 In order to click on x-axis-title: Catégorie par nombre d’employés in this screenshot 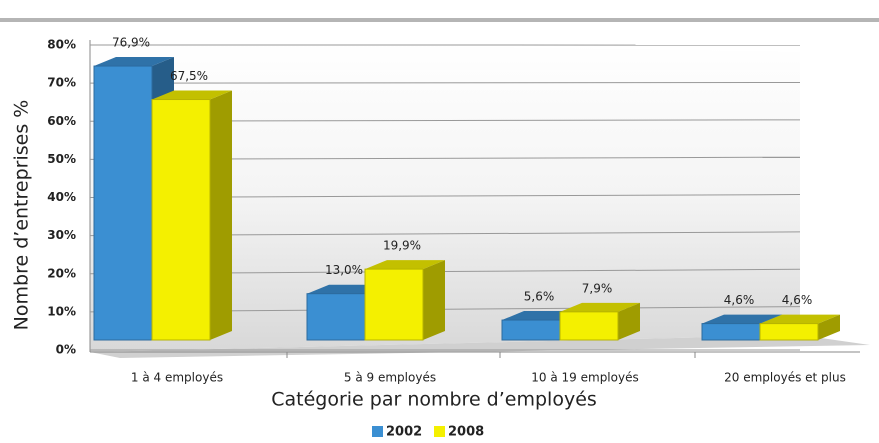, I will do `click(434, 400)`.